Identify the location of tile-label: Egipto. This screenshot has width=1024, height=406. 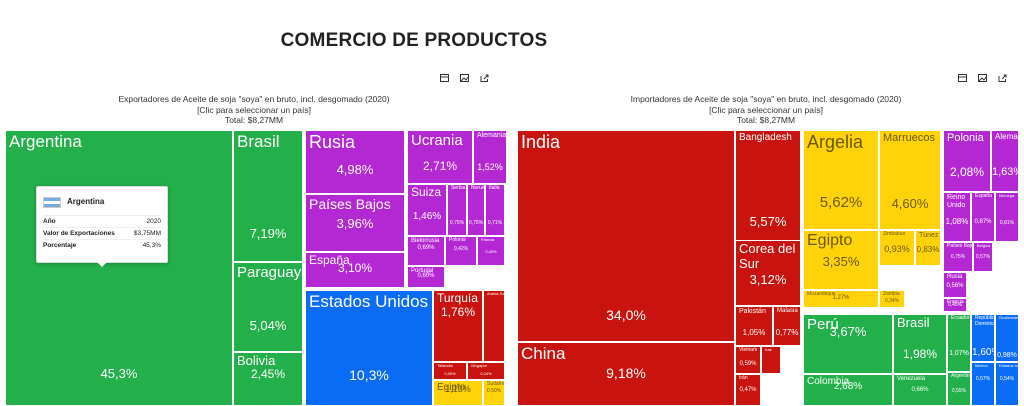
(451, 387).